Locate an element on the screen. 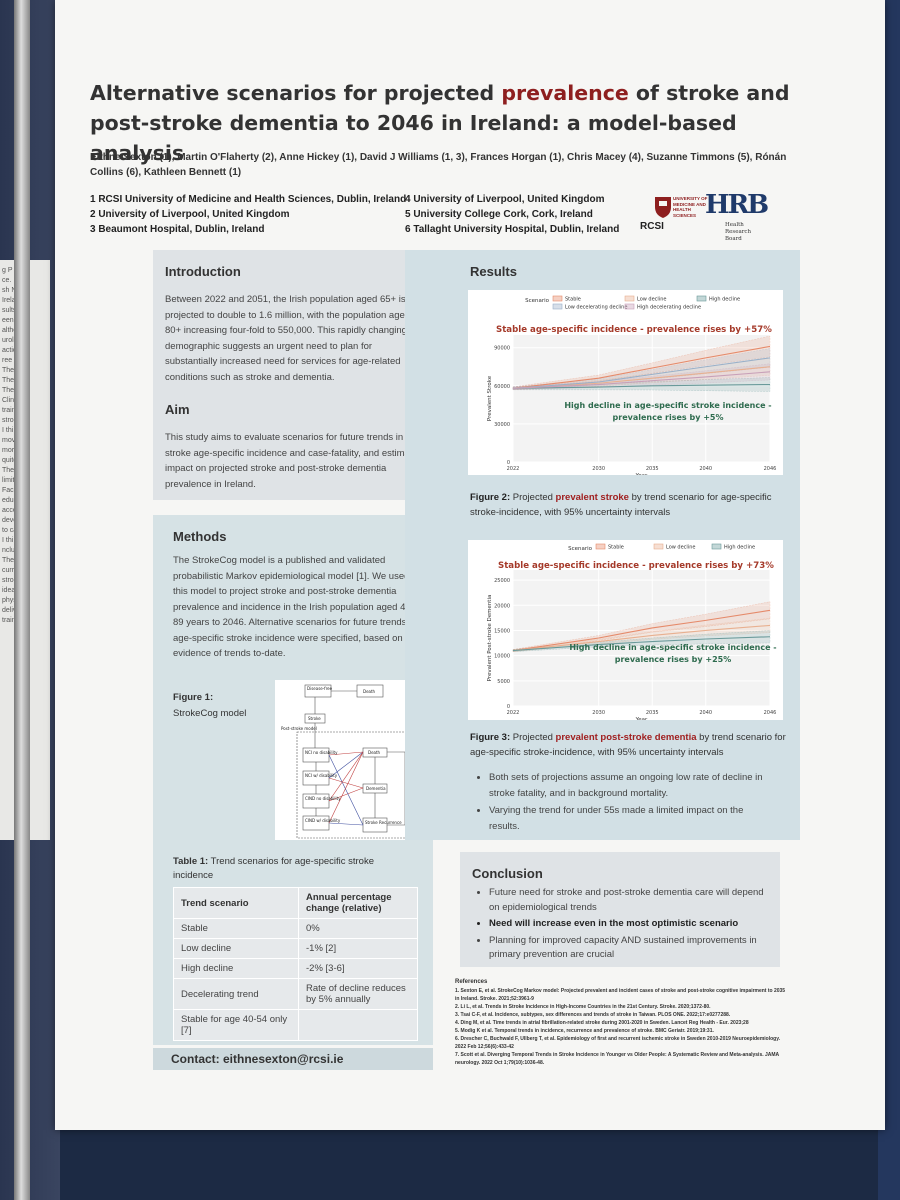 The image size is (900, 1200). y-tick-label: 25000 is located at coordinates (502, 581).